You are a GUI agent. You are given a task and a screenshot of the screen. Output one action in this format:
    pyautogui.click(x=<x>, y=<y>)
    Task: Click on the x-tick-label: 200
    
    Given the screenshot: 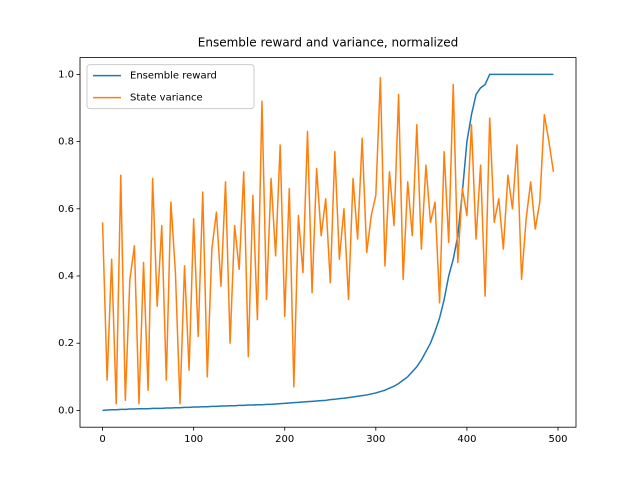 What is the action you would take?
    pyautogui.click(x=284, y=439)
    